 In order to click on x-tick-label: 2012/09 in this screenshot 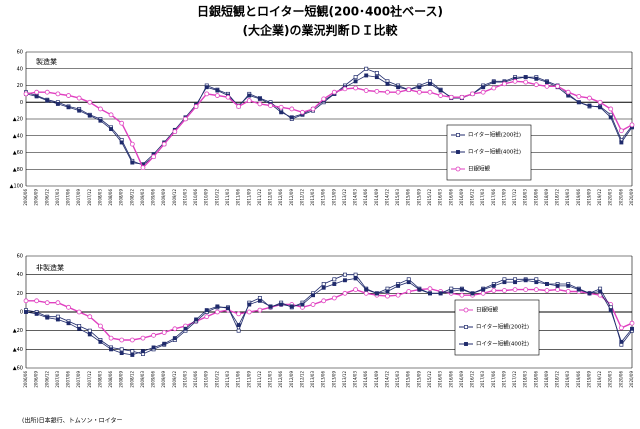, I will do `click(291, 379)`.